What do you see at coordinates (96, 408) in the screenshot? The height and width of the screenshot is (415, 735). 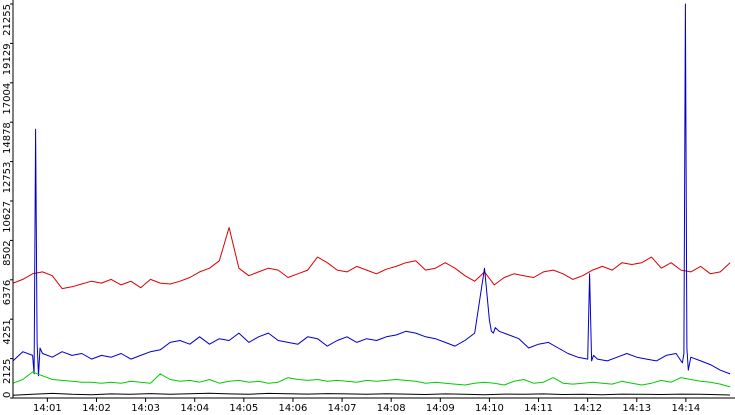 I see `x-tick-label: 14:02` at bounding box center [96, 408].